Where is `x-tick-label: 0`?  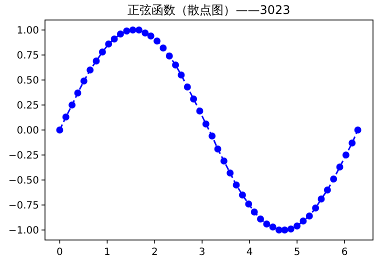 x-tick-label: 0 is located at coordinates (59, 252).